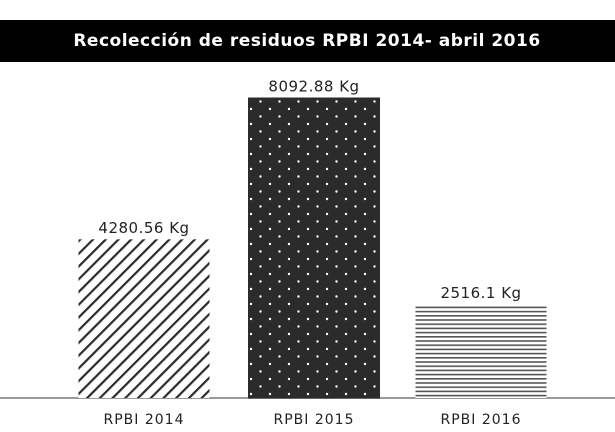  What do you see at coordinates (480, 293) in the screenshot?
I see `data-label: 2516.1 Kg` at bounding box center [480, 293].